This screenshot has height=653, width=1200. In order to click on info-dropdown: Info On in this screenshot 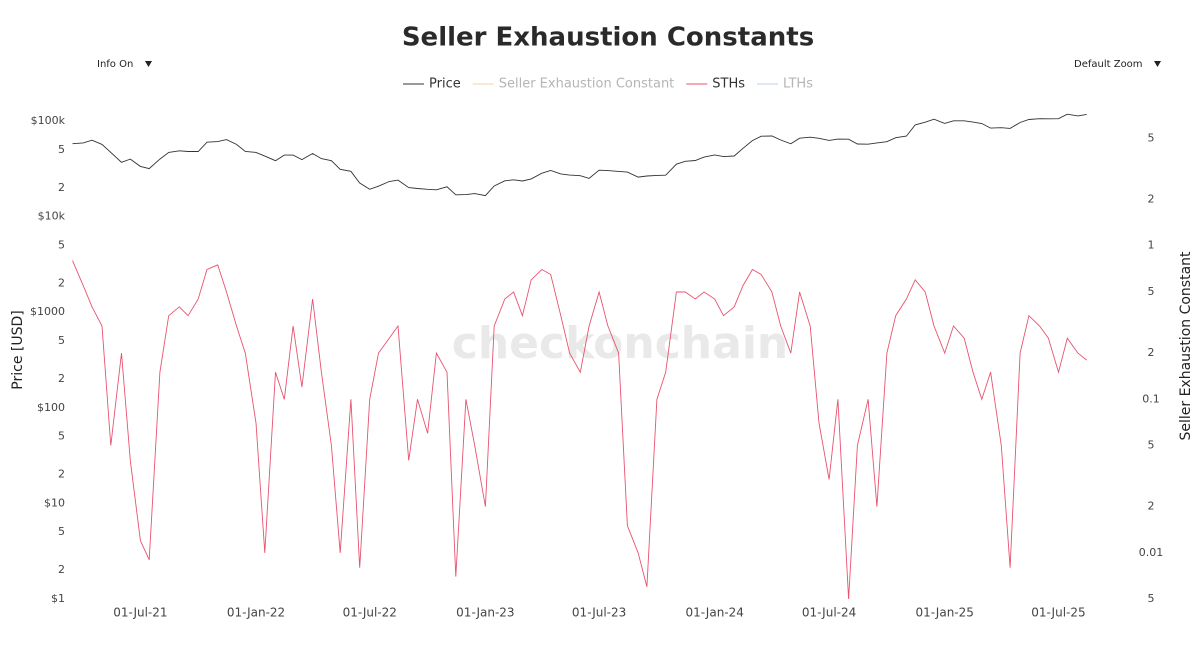, I will do `click(124, 64)`.